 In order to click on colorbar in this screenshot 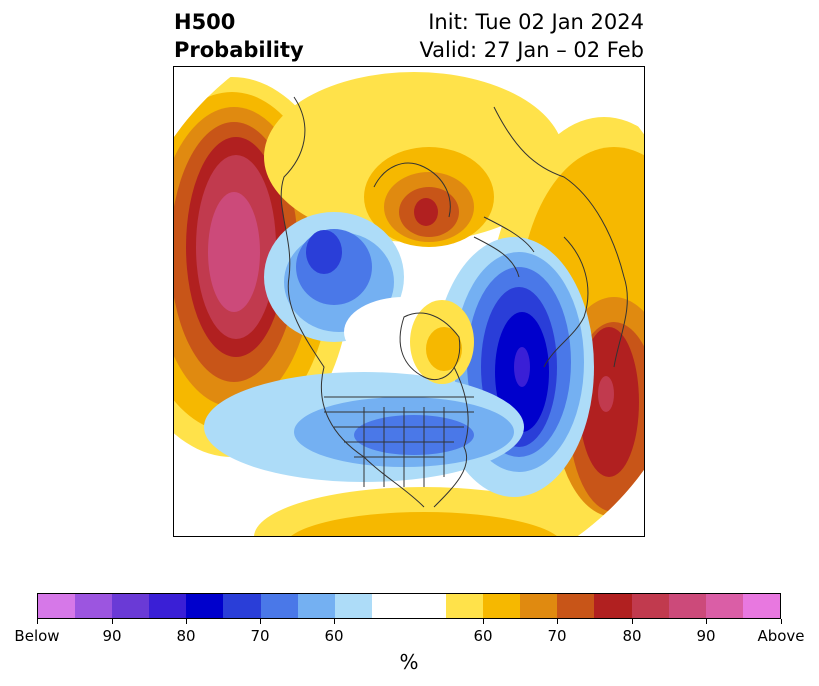, I will do `click(409, 606)`.